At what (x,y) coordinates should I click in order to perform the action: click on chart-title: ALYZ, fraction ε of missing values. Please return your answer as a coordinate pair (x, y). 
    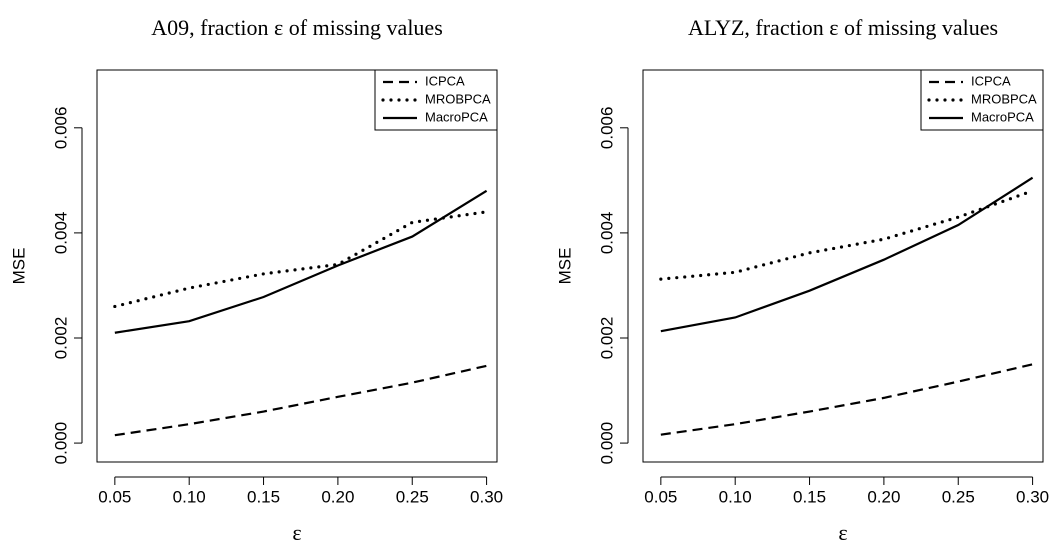
    Looking at the image, I should click on (843, 27).